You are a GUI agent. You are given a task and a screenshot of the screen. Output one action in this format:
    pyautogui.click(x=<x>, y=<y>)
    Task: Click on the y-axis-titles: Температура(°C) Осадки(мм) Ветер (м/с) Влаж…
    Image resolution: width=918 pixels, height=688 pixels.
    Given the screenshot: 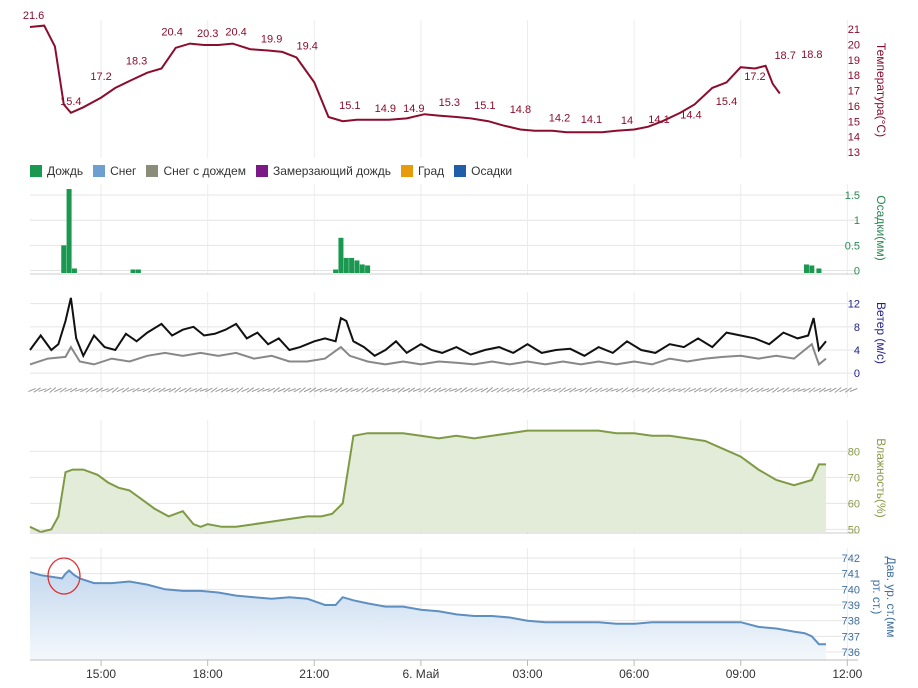 What is the action you would take?
    pyautogui.click(x=884, y=340)
    